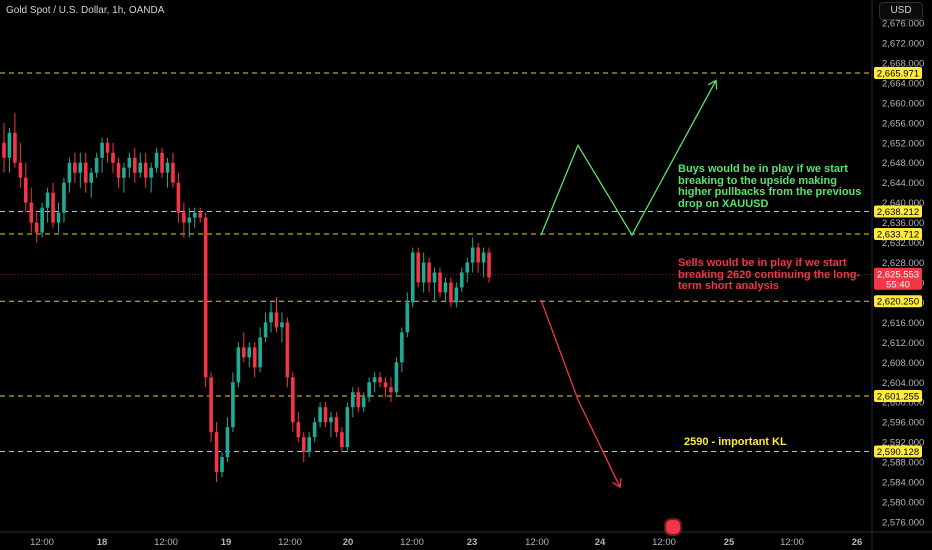 This screenshot has height=550, width=932. Describe the element at coordinates (735, 442) in the screenshot. I see `key-level-note: 2590 - important KL` at that location.